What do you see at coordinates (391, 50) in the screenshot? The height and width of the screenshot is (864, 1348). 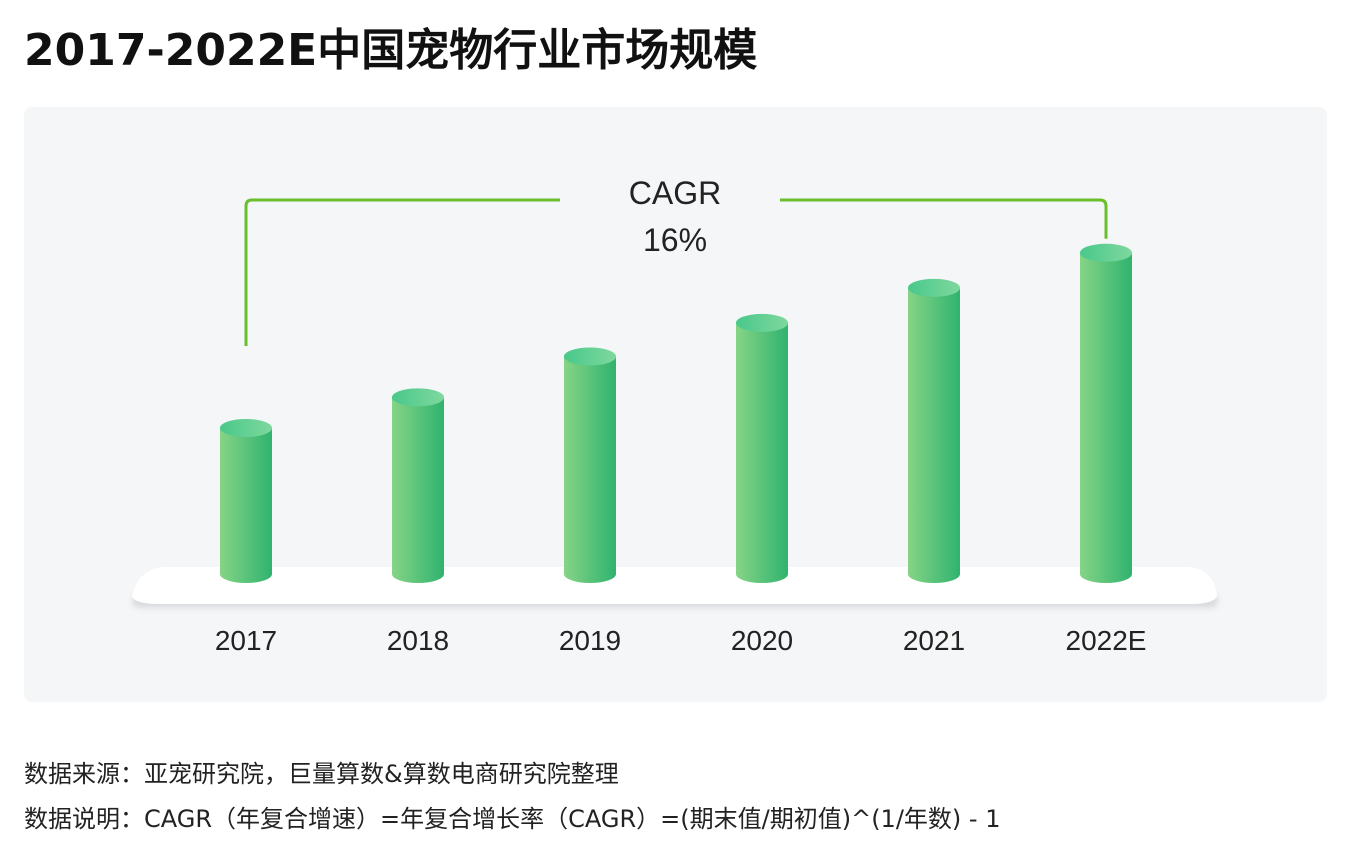 I see `chart-title: 2017-2022E中国宠物行业市场规模` at bounding box center [391, 50].